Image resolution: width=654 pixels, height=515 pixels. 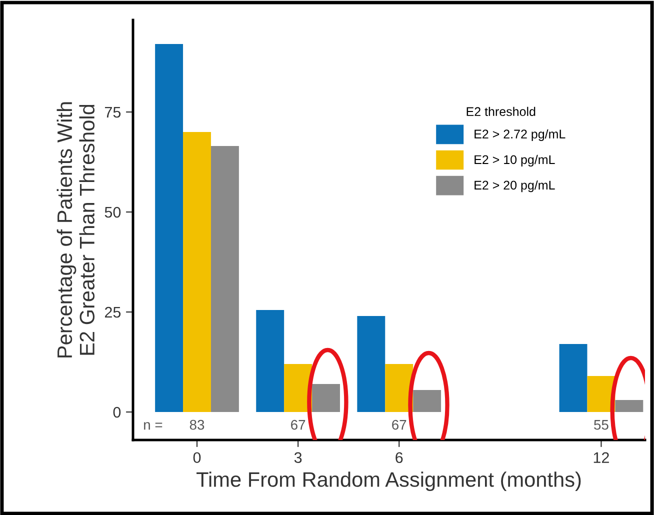 What do you see at coordinates (601, 457) in the screenshot?
I see `x-tick-label: 12` at bounding box center [601, 457].